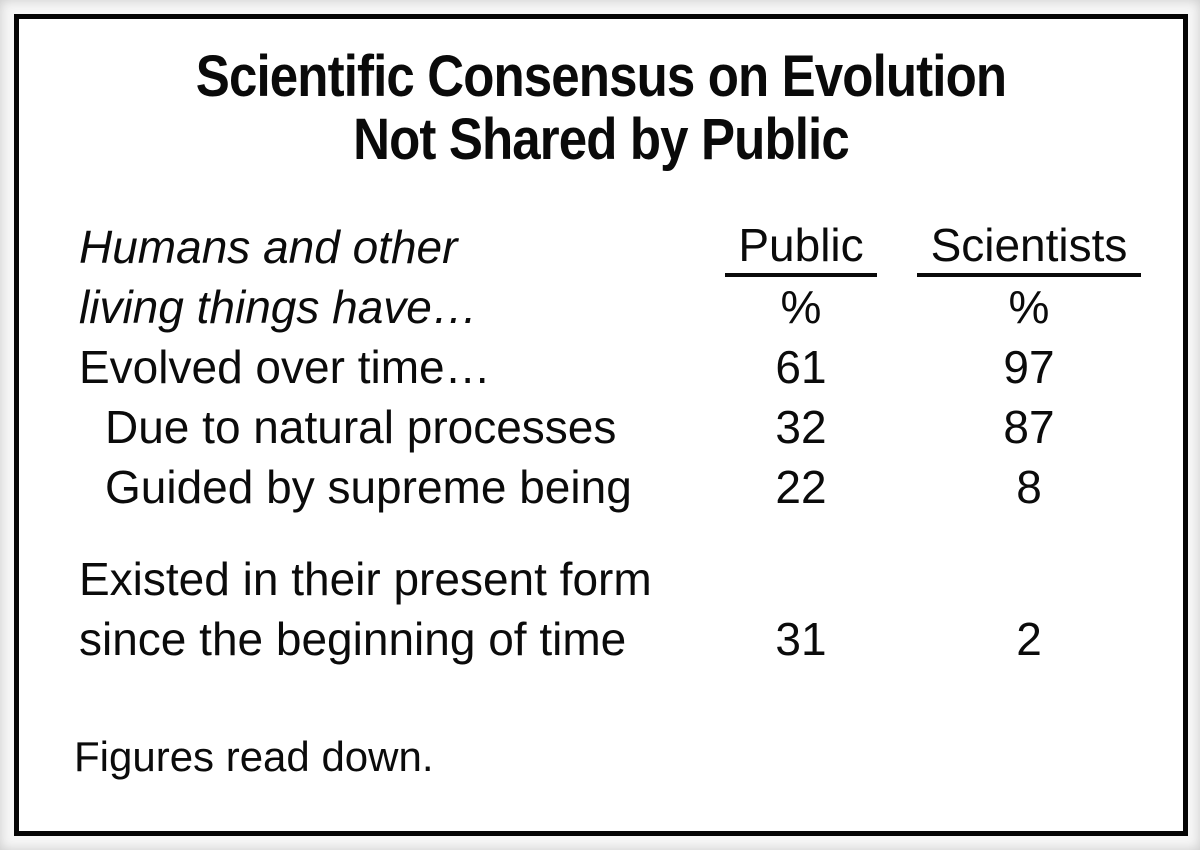  Describe the element at coordinates (368, 487) in the screenshot. I see `row-label-supreme-being: Guided by supreme being` at that location.